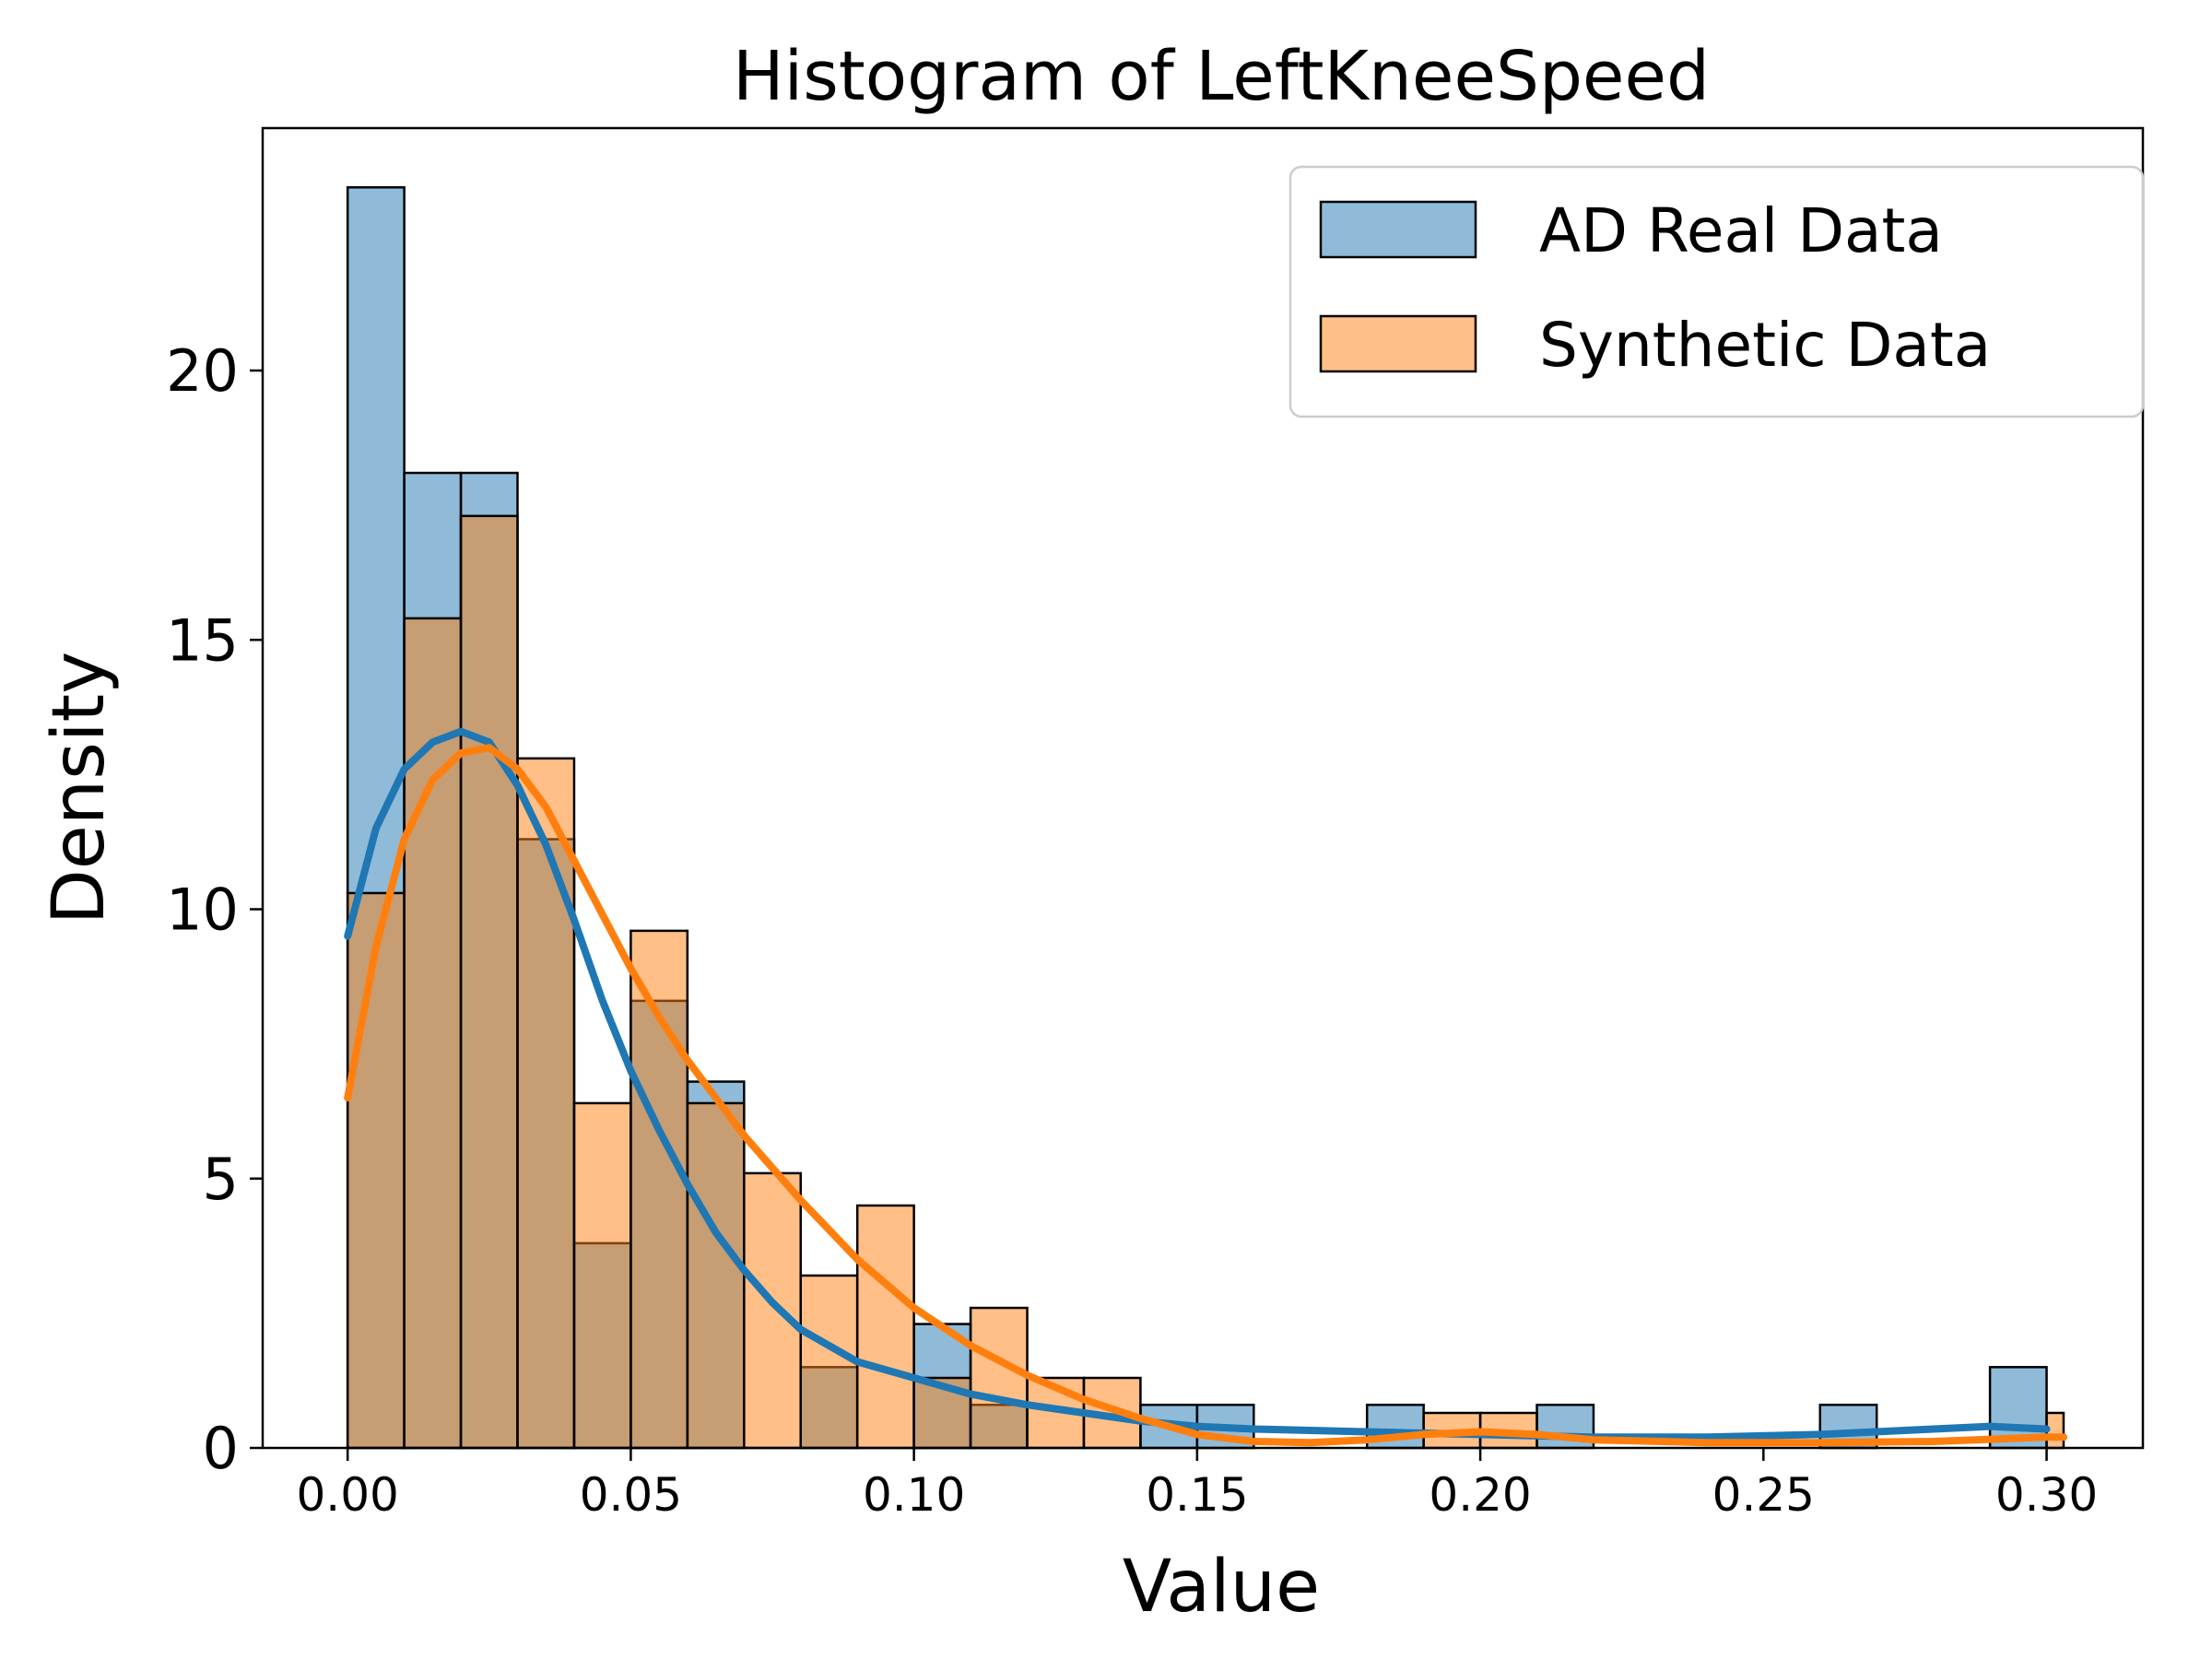 This screenshot has width=2212, height=1659. What do you see at coordinates (1398, 343) in the screenshot?
I see `legend-swatch-synthetic-data` at bounding box center [1398, 343].